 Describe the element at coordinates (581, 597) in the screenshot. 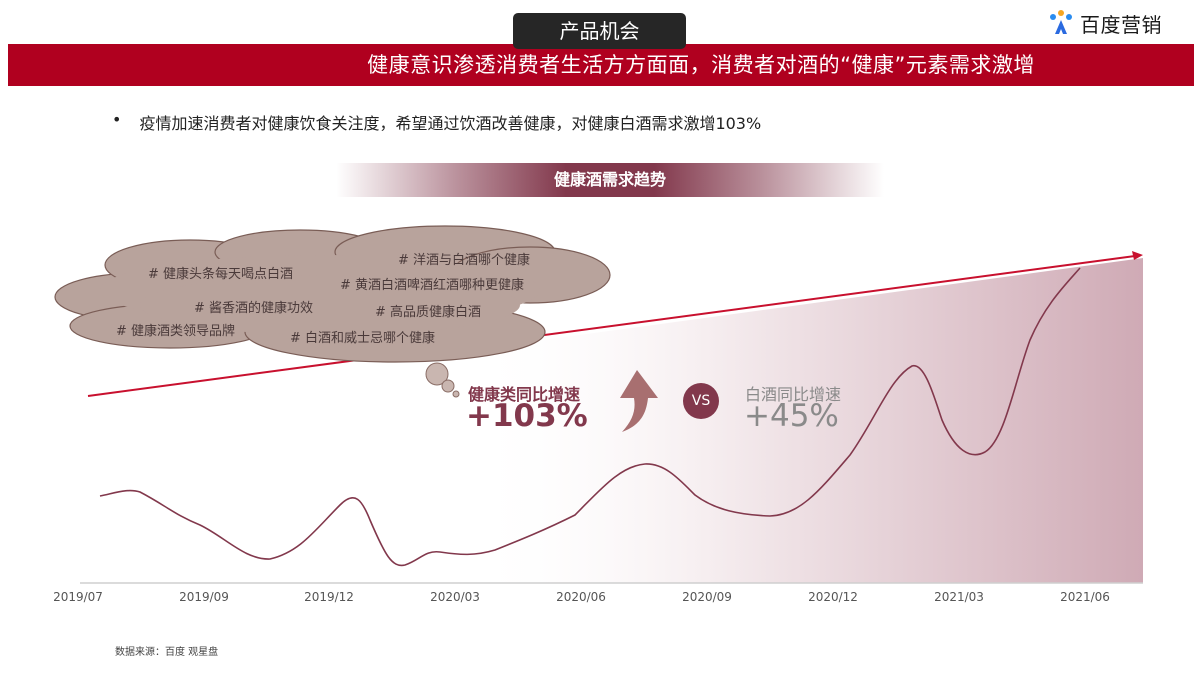

I see `x-tick-label: 2020/06` at that location.